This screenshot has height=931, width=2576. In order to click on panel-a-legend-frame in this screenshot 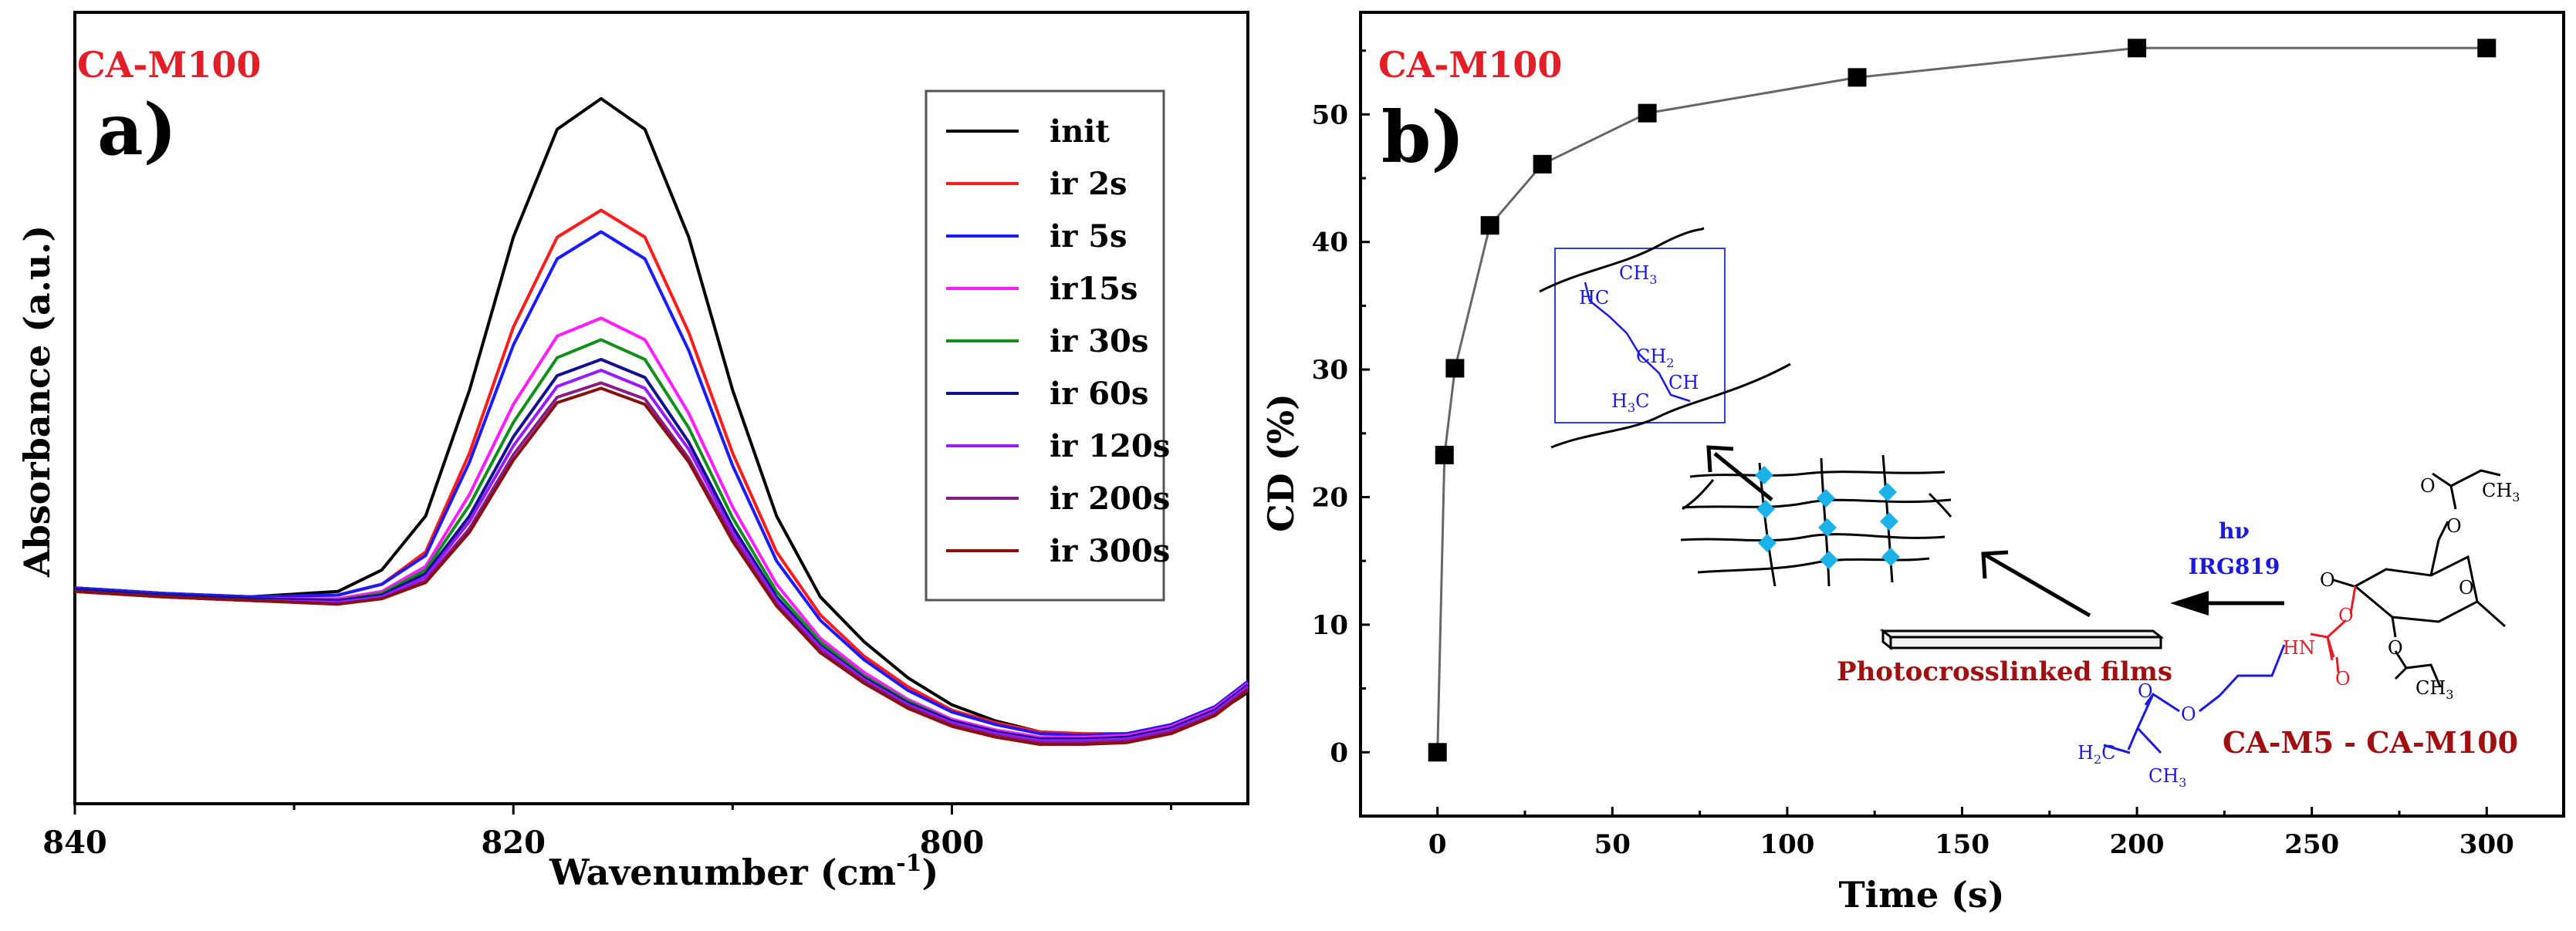, I will do `click(1045, 345)`.